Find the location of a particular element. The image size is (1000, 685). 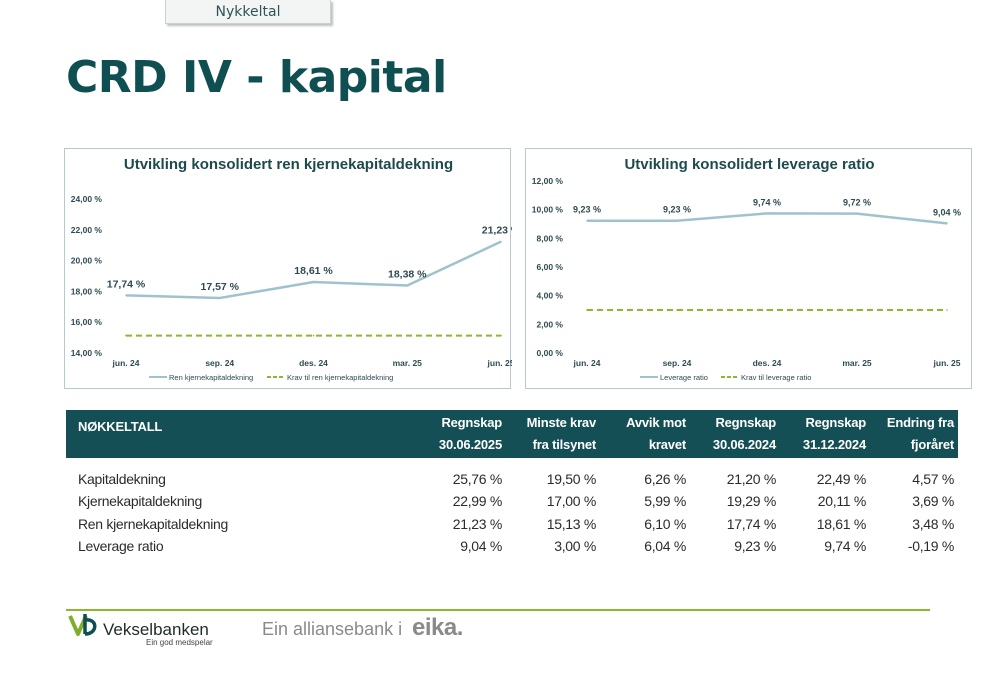

data-label: 9,74 % is located at coordinates (767, 202).